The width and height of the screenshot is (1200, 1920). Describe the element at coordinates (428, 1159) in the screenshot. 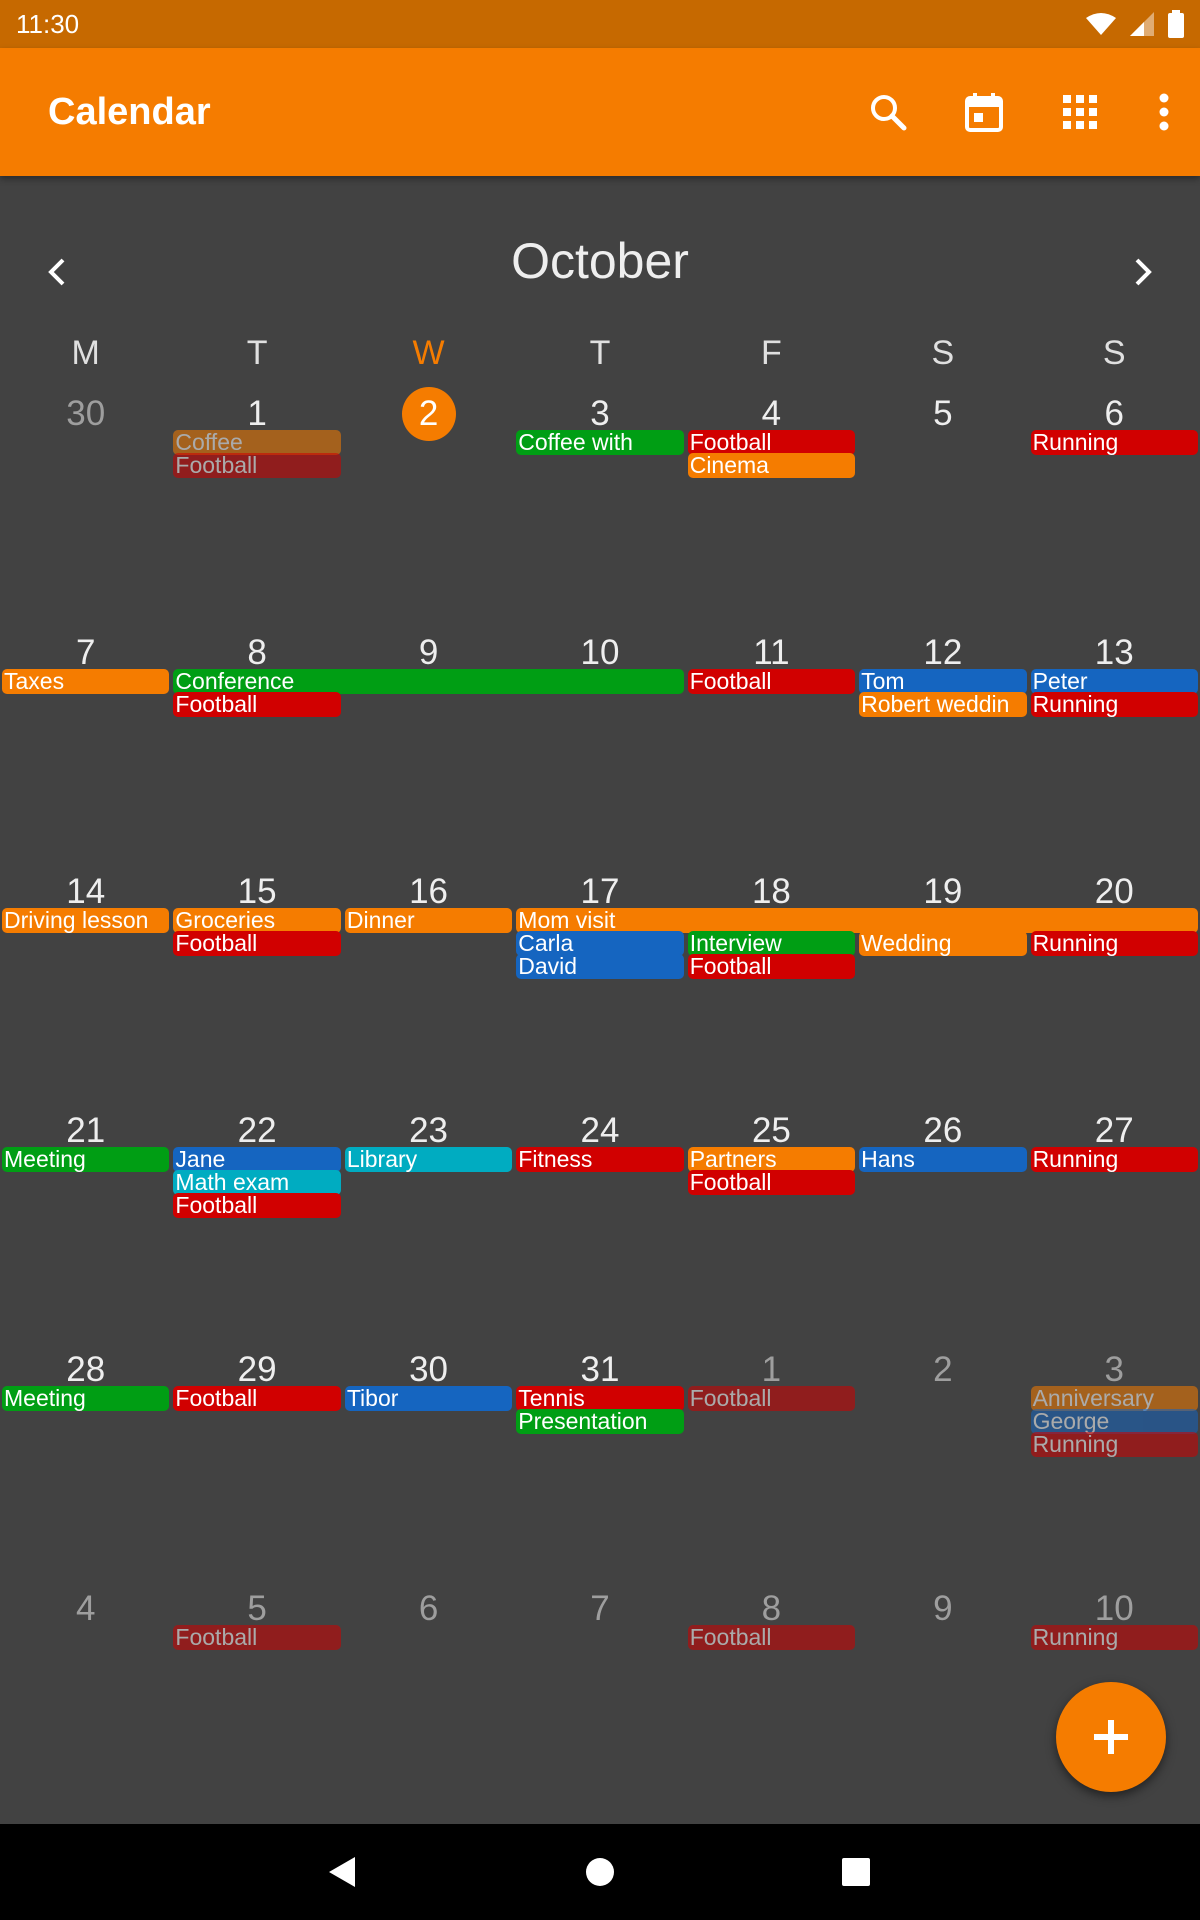

I see `event-chip: Library` at that location.